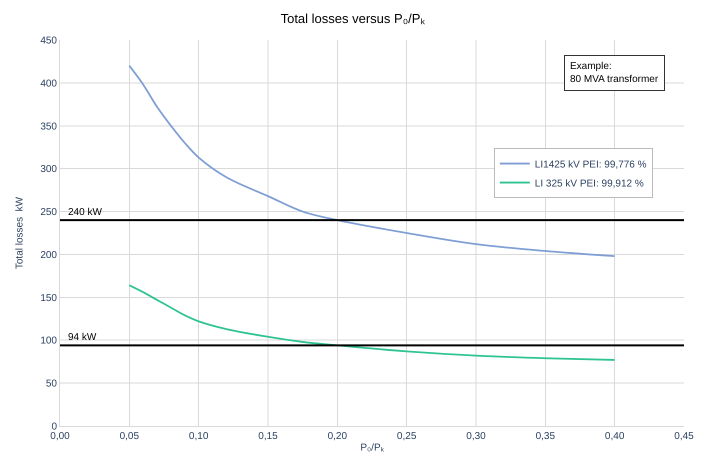 Image resolution: width=706 pixels, height=466 pixels. I want to click on y-tick-label: 350, so click(49, 126).